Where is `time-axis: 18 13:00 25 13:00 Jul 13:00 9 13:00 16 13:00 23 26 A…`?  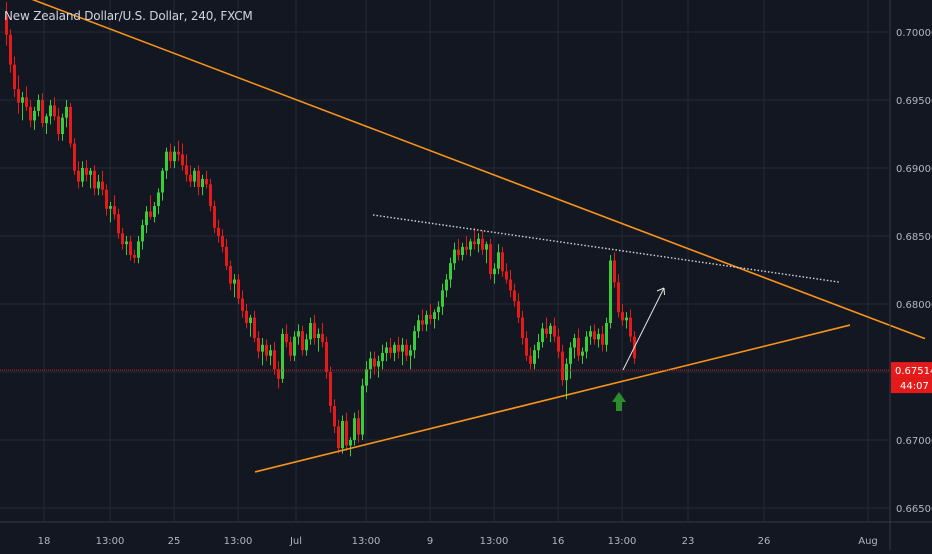 time-axis: 18 13:00 25 13:00 Jul 13:00 9 13:00 16 13:00 23 26 A… is located at coordinates (466, 534).